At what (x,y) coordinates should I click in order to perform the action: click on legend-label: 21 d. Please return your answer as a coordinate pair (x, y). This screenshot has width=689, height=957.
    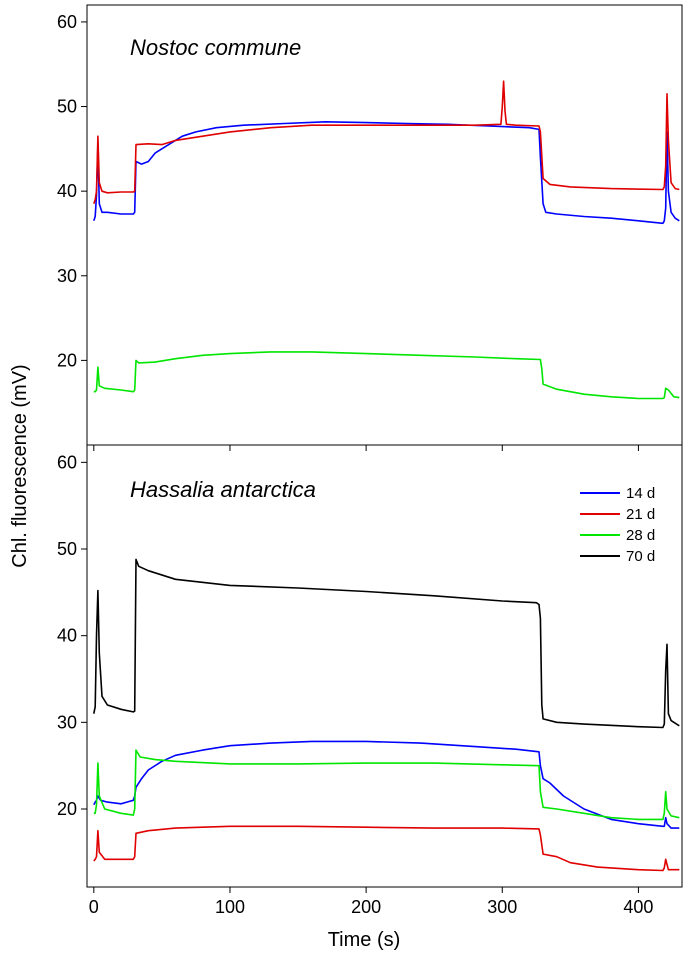
    Looking at the image, I should click on (640, 514).